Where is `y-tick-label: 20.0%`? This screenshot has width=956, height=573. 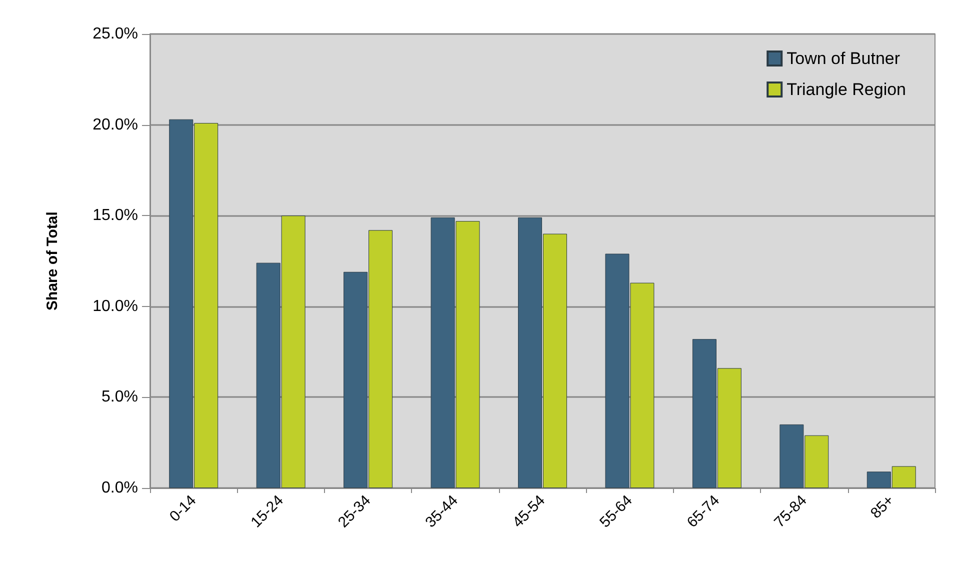
y-tick-label: 20.0% is located at coordinates (115, 125).